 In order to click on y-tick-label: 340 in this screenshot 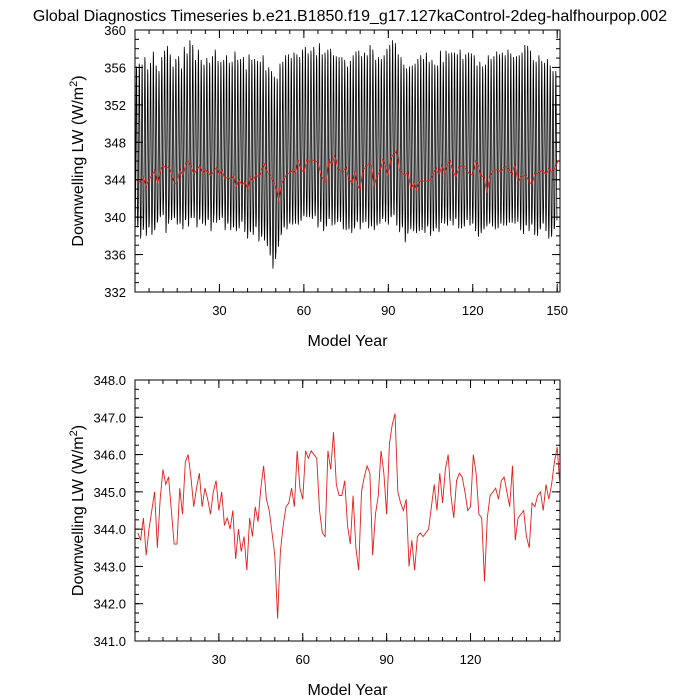, I will do `click(115, 217)`.